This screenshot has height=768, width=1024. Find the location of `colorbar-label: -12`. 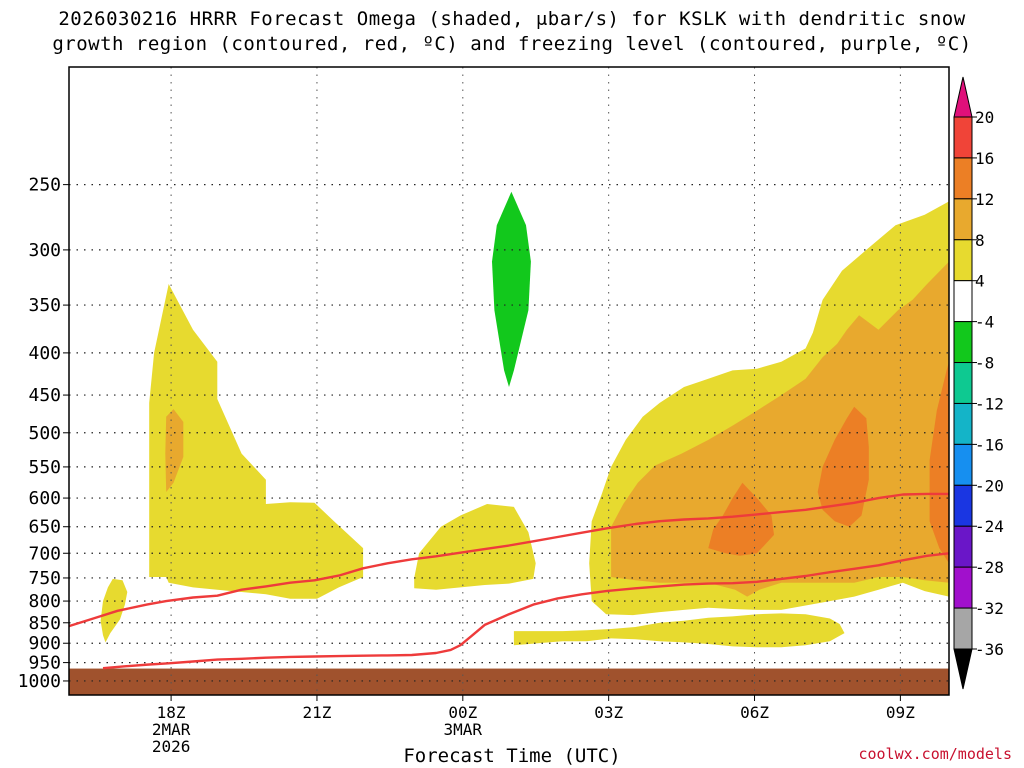

colorbar-label: -12 is located at coordinates (989, 403).